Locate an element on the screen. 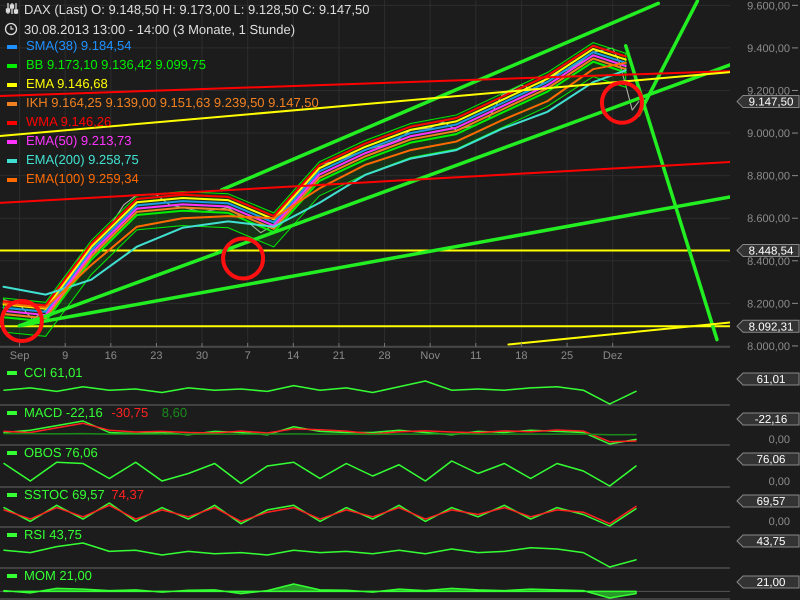 The image size is (800, 600). legend-label: EMA(100) 9.259,34 is located at coordinates (82, 178).